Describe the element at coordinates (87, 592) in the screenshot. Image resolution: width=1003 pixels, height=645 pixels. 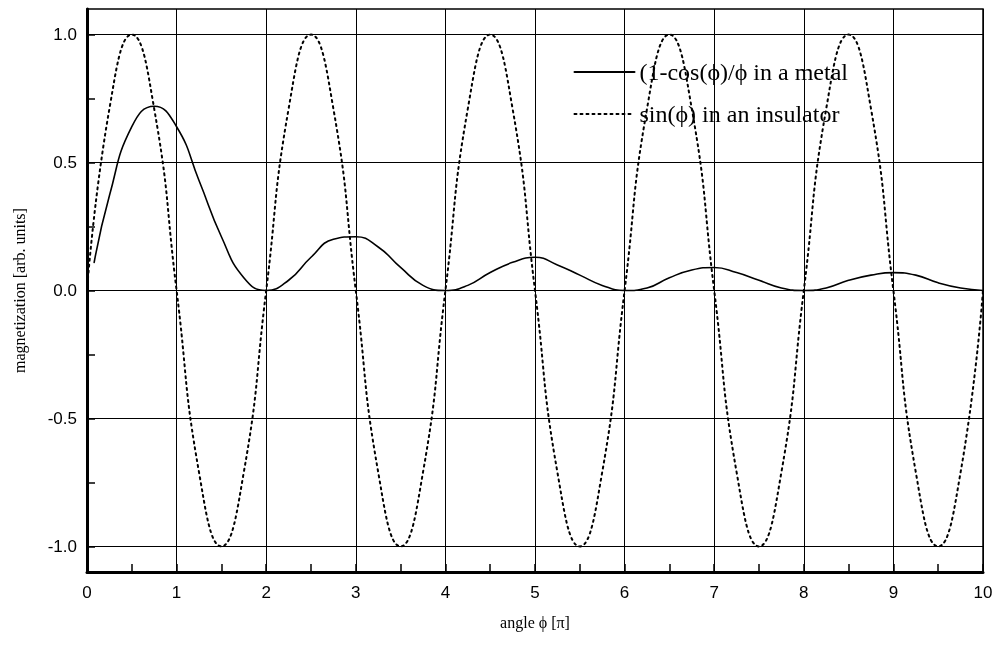
I see `x-tick-label: 0` at that location.